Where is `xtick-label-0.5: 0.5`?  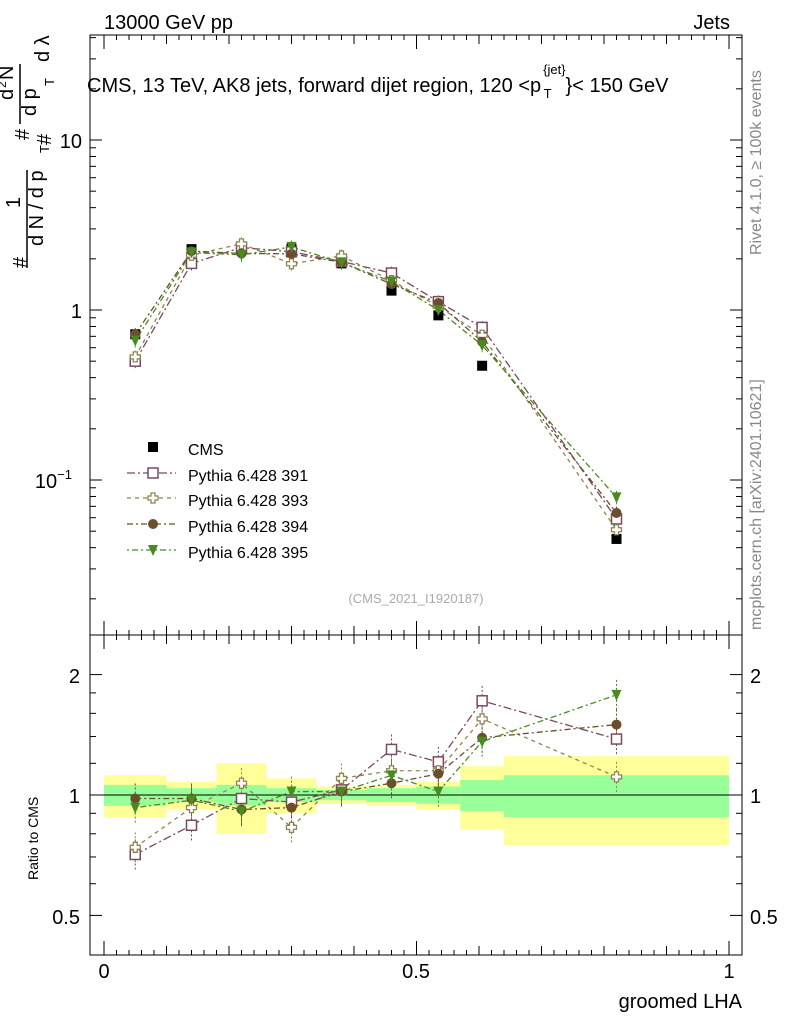 xtick-label-0.5: 0.5 is located at coordinates (416, 972).